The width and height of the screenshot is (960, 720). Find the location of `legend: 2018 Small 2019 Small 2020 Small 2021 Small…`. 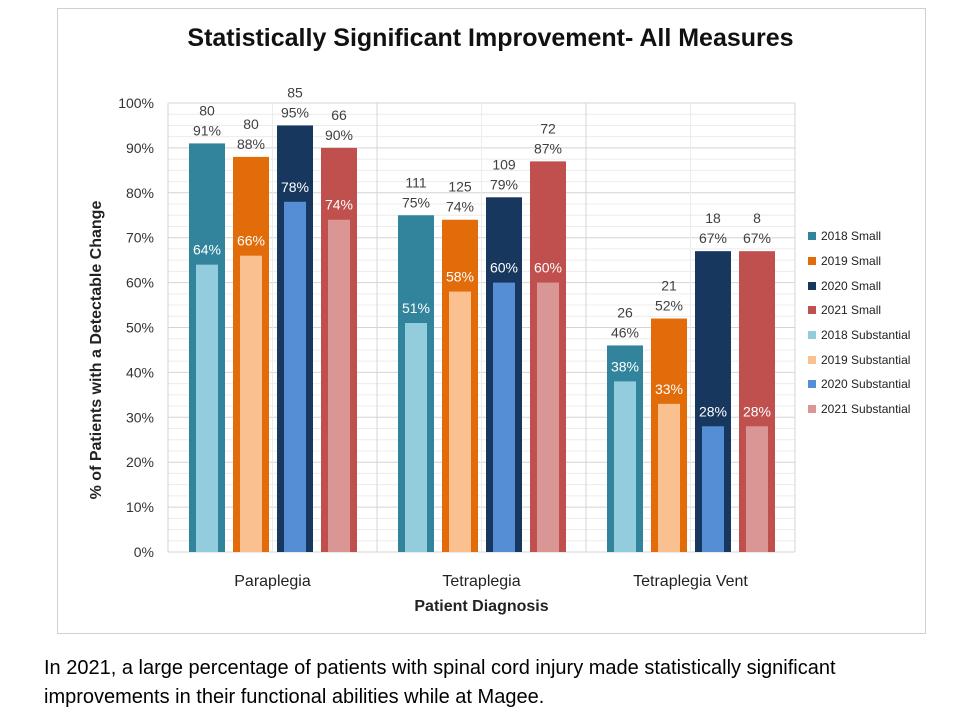

legend: 2018 Small 2019 Small 2020 Small 2021 Small… is located at coordinates (859, 323).